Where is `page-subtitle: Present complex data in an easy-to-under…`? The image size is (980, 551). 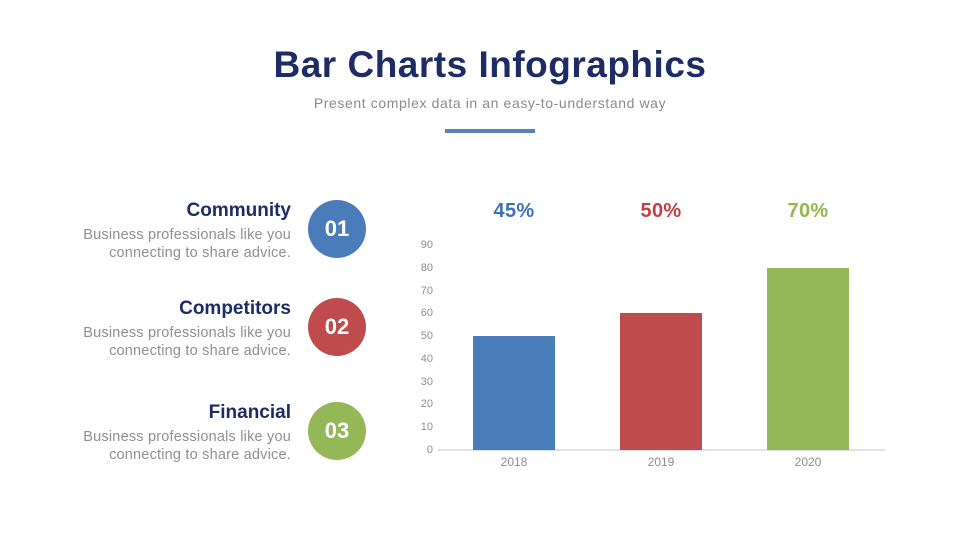
page-subtitle: Present complex data in an easy-to-under… is located at coordinates (490, 103).